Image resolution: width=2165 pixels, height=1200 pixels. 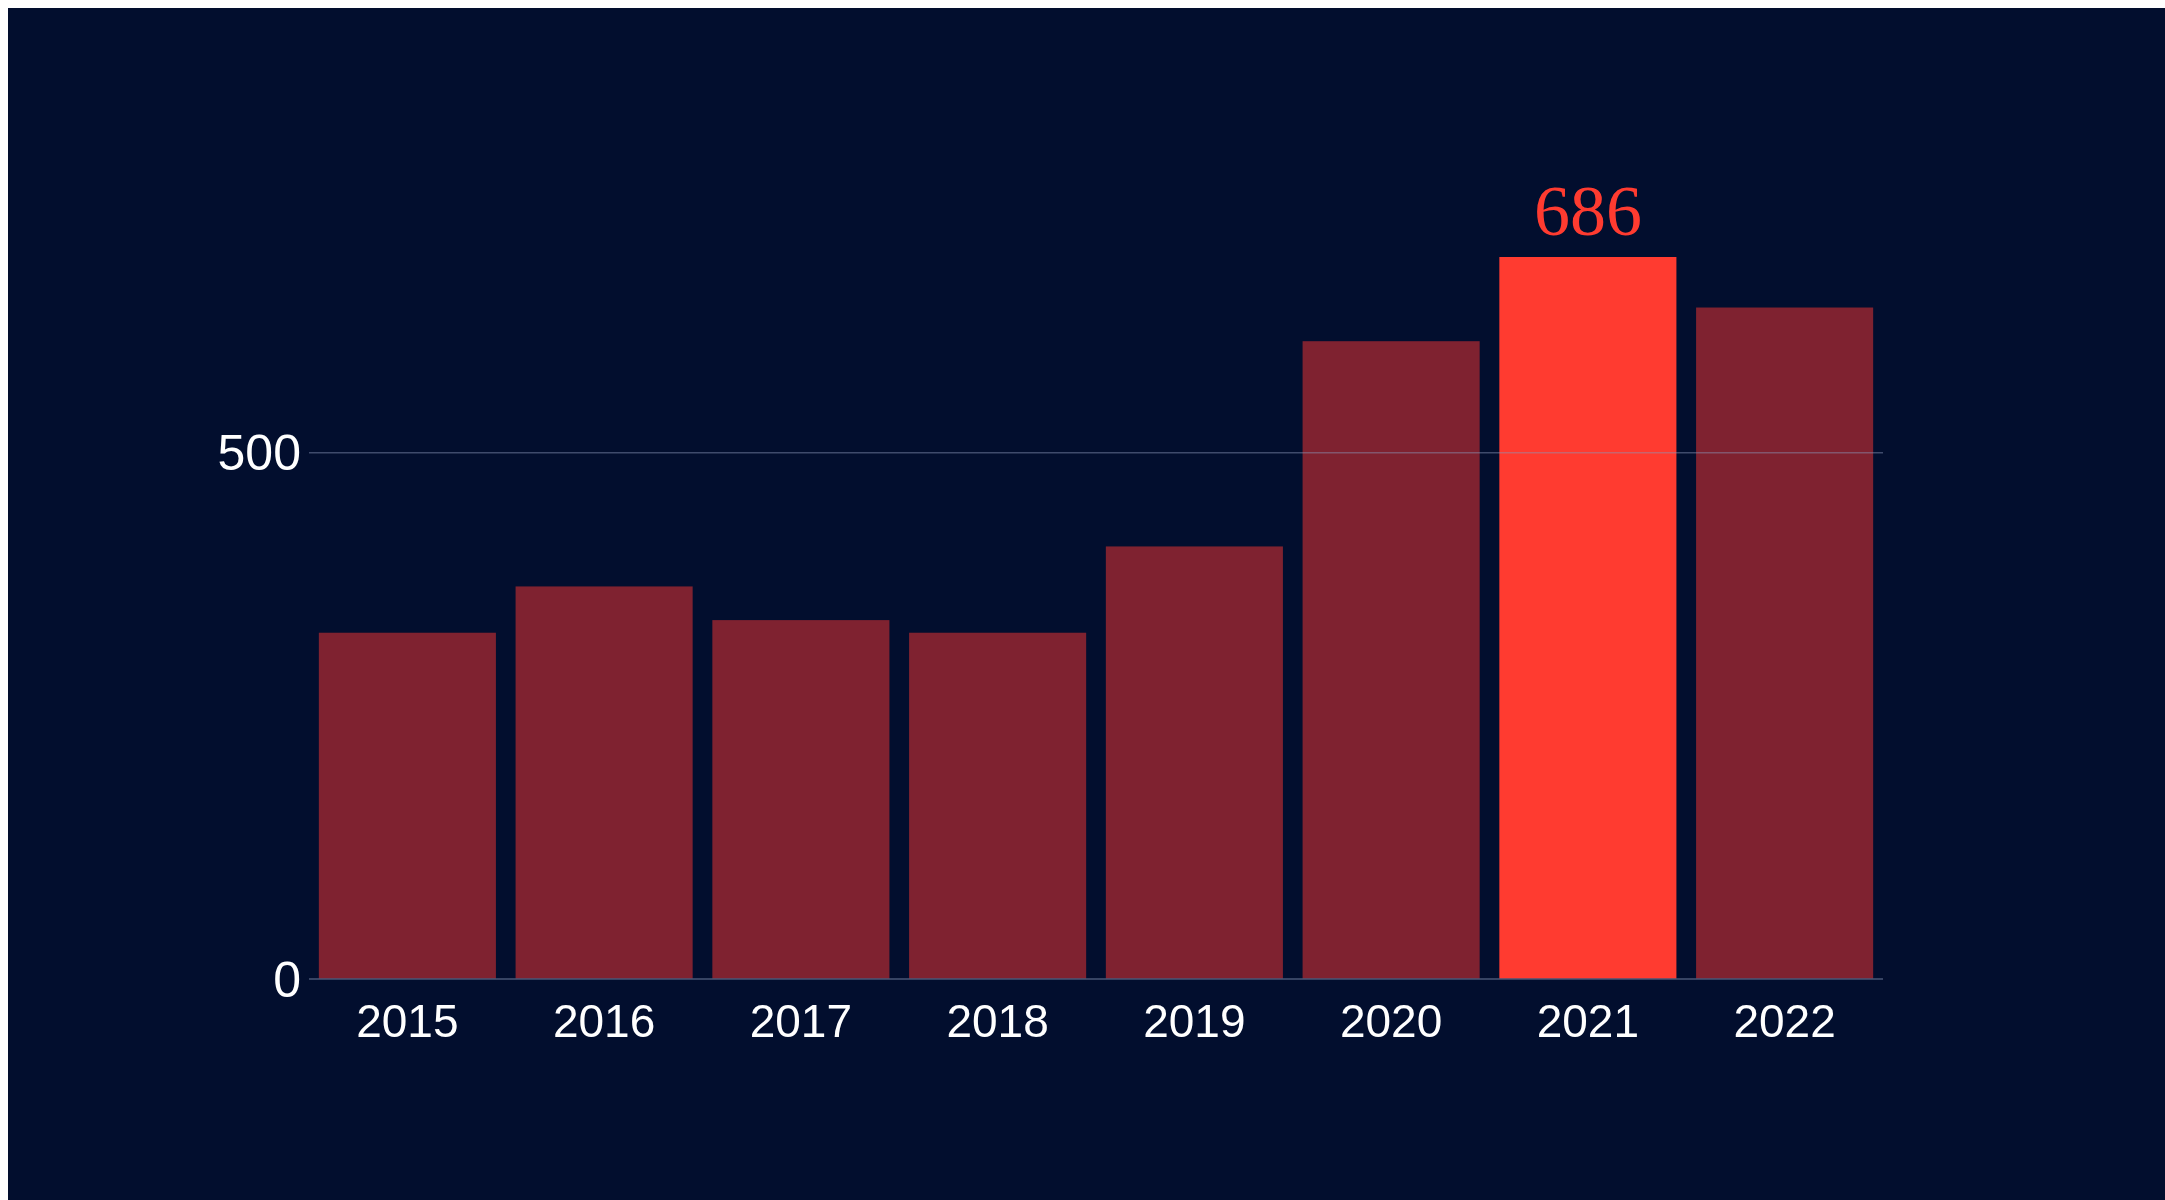 What do you see at coordinates (604, 1021) in the screenshot?
I see `x-tick-label: 2016` at bounding box center [604, 1021].